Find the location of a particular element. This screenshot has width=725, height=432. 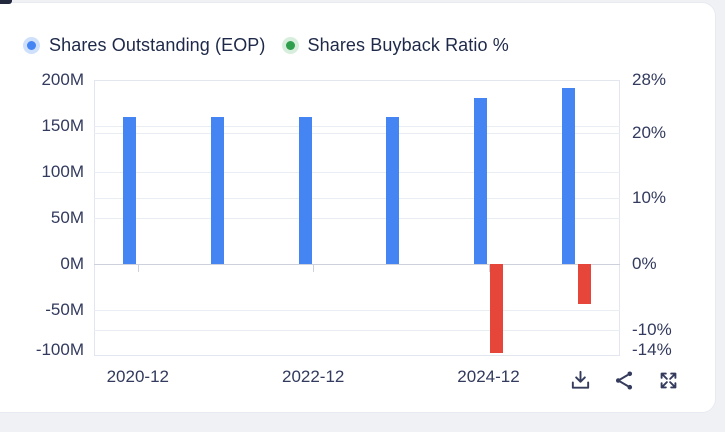

chart-toolbar is located at coordinates (624, 380).